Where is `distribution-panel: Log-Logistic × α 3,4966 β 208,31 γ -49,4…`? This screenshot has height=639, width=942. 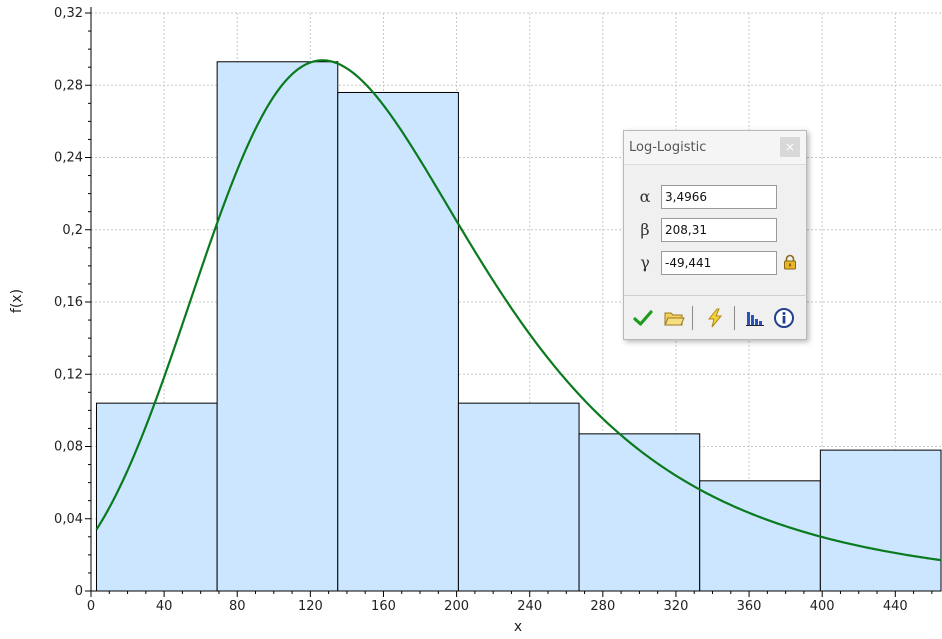
distribution-panel: Log-Logistic × α 3,4966 β 208,31 γ -49,4… is located at coordinates (715, 235).